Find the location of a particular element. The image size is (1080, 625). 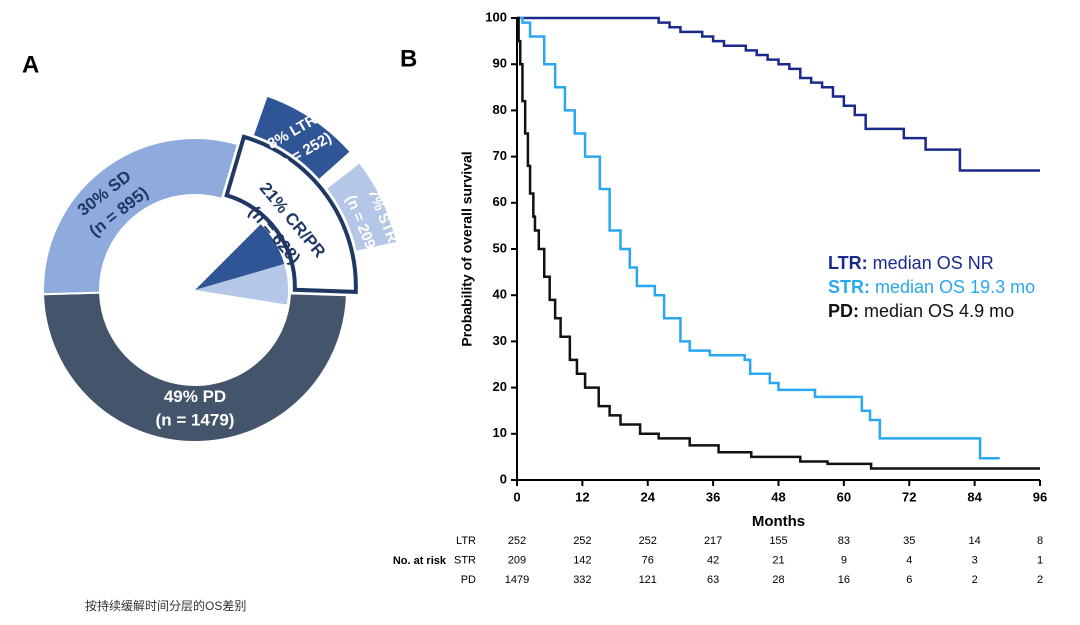

y-tick-label: 90 is located at coordinates (500, 63).